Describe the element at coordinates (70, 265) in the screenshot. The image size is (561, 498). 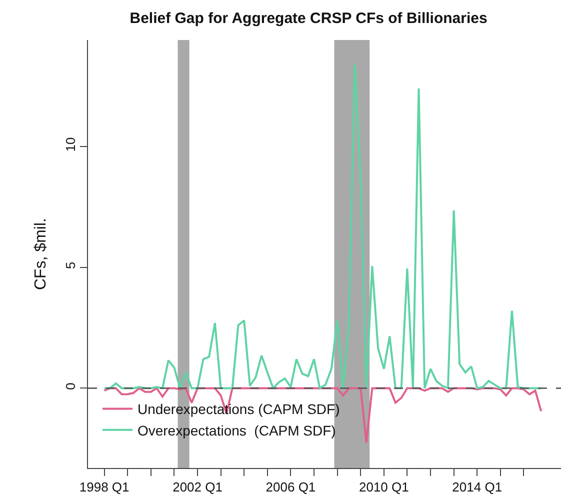
I see `y-tick-label: 5` at that location.